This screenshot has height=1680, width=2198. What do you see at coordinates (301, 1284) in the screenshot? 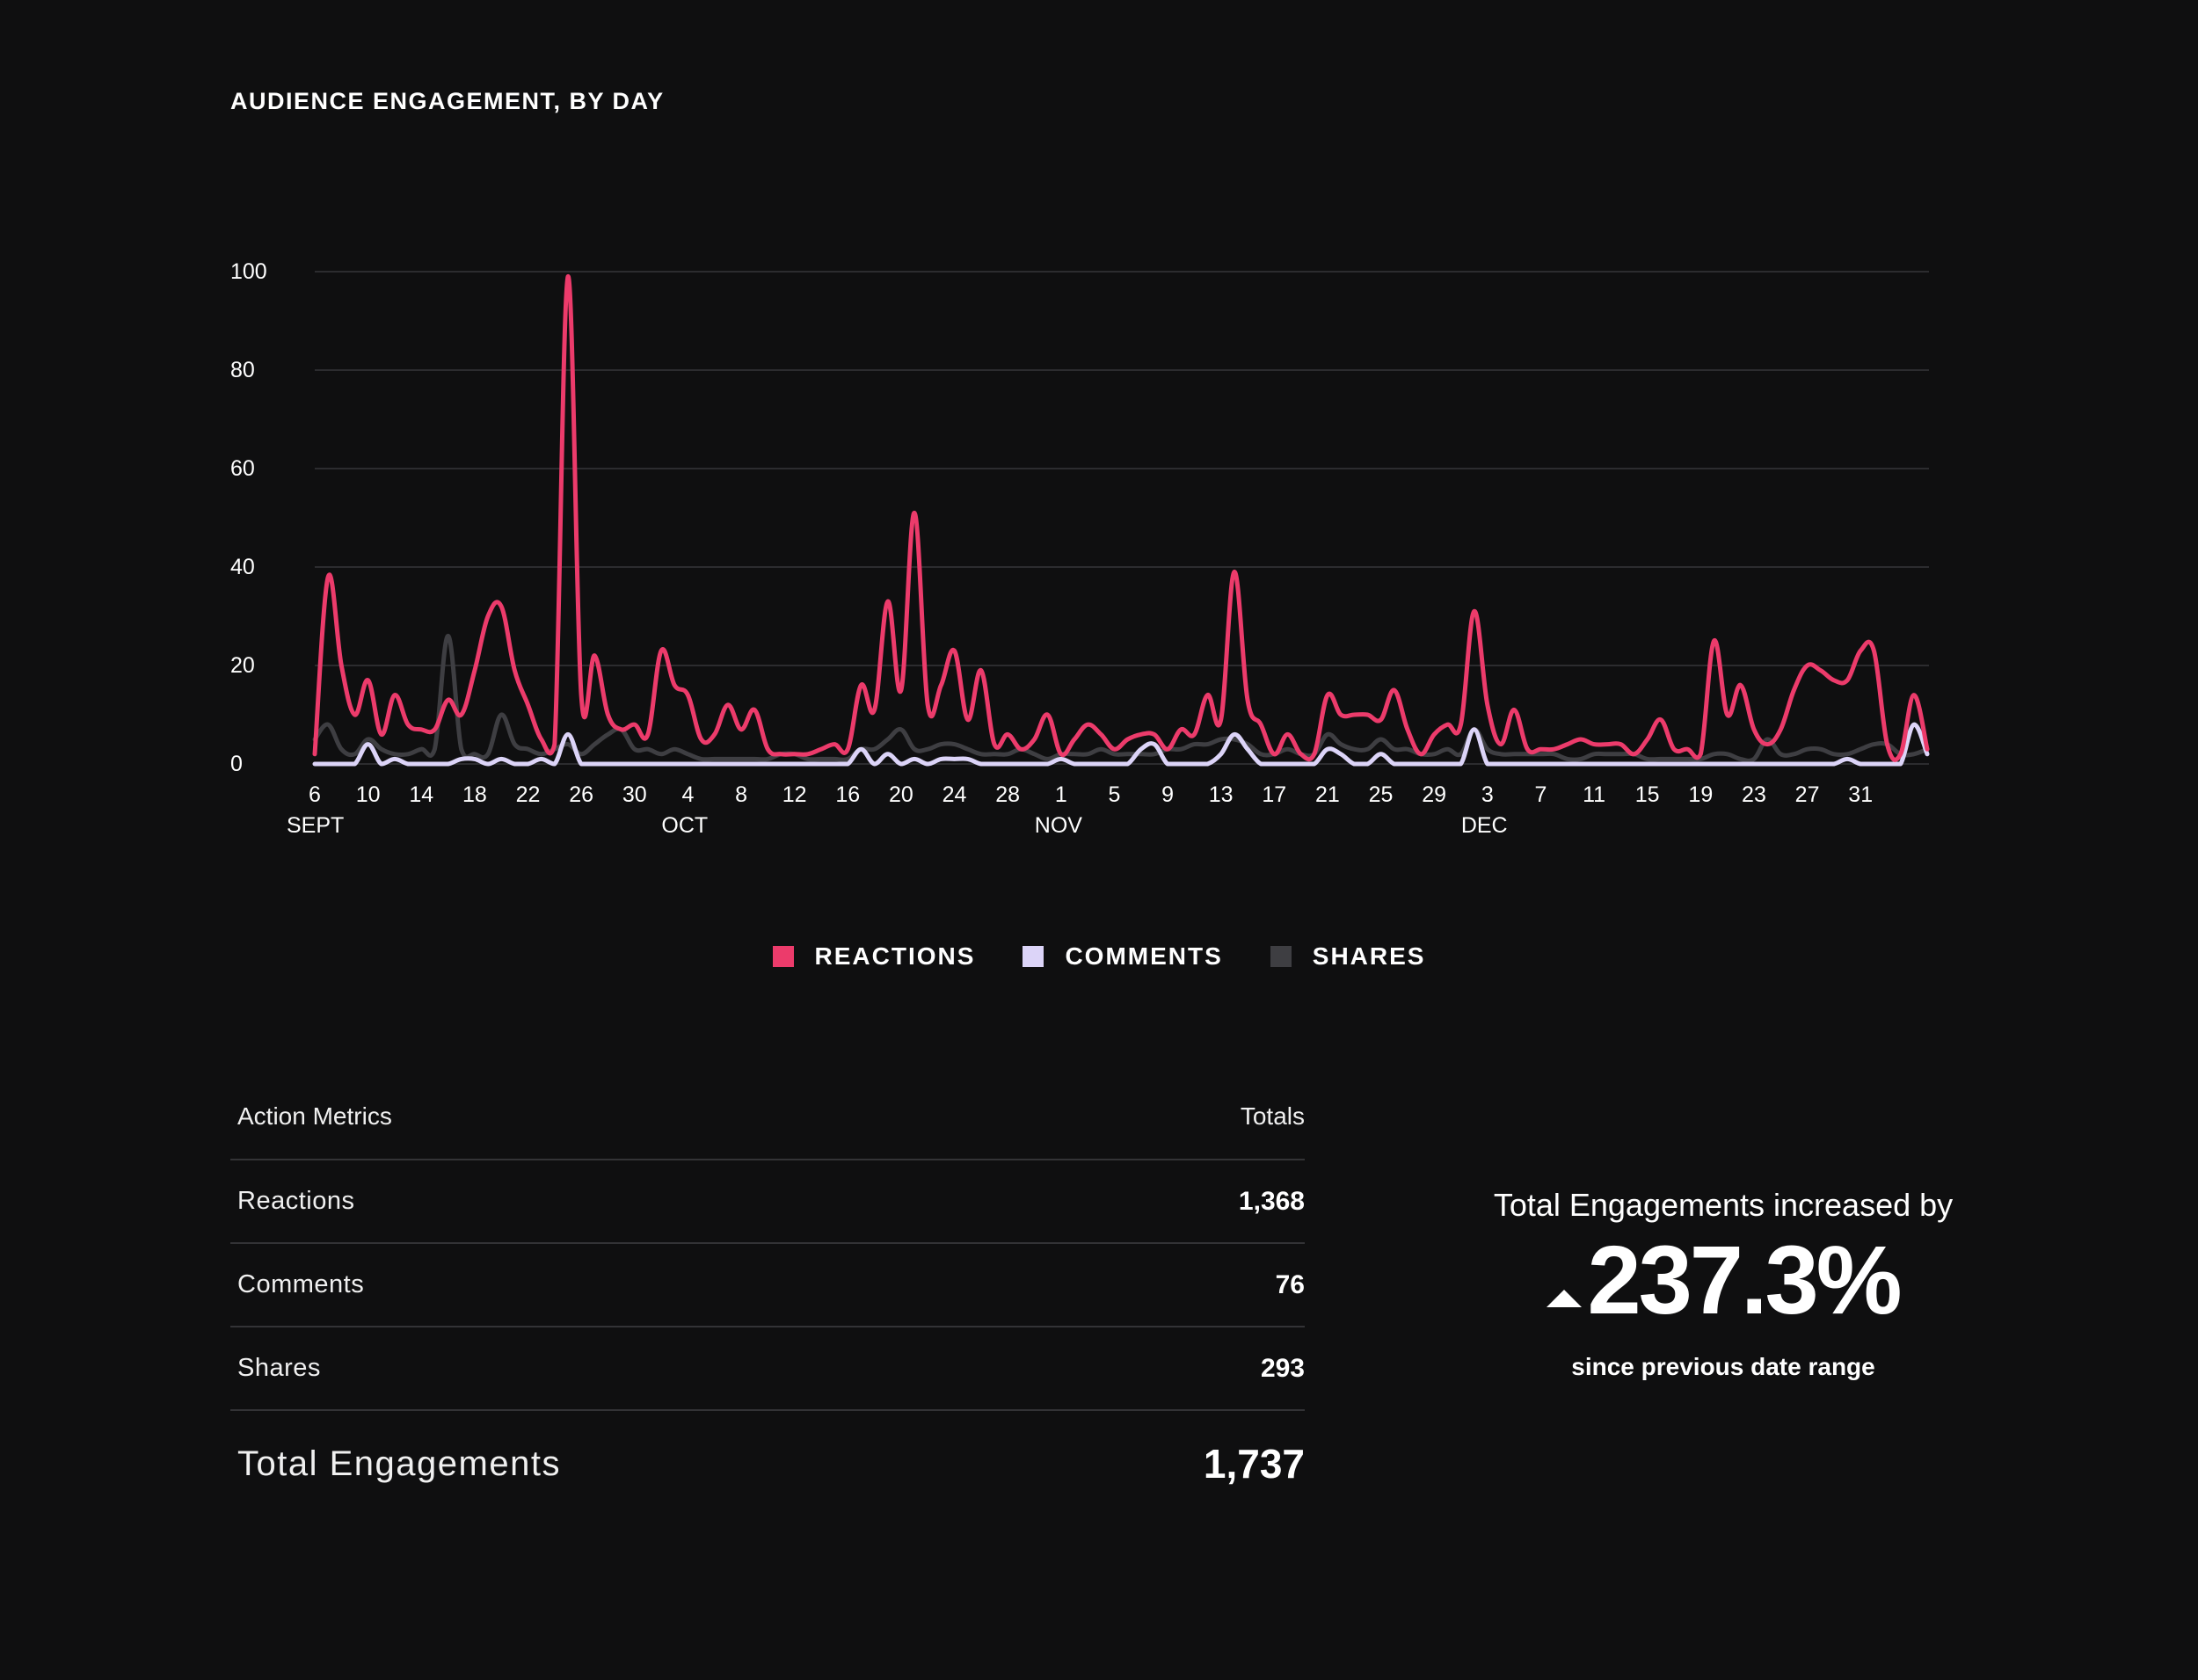
I see `row-label: Comments` at bounding box center [301, 1284].